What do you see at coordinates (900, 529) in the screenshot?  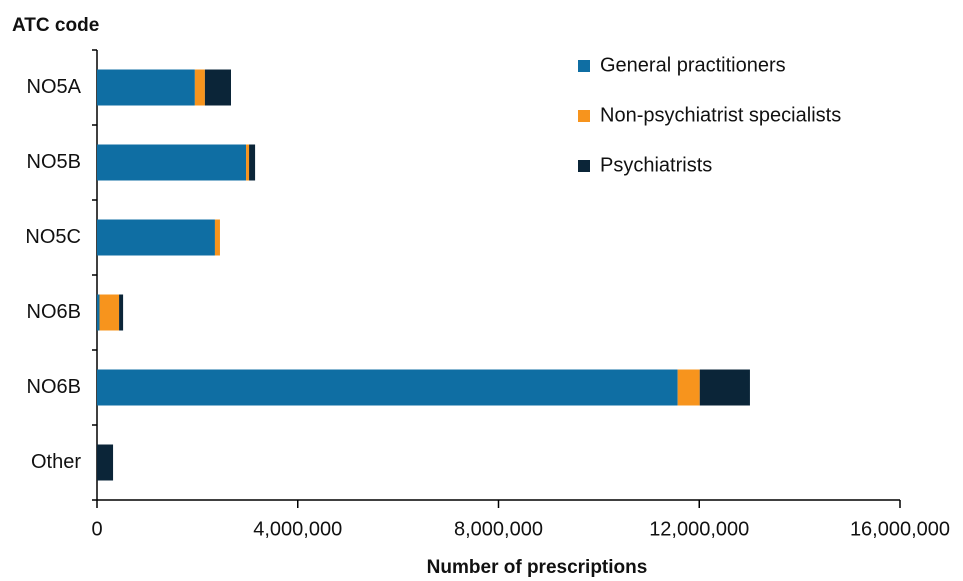 I see `x-tick-label: 16,000,000` at bounding box center [900, 529].